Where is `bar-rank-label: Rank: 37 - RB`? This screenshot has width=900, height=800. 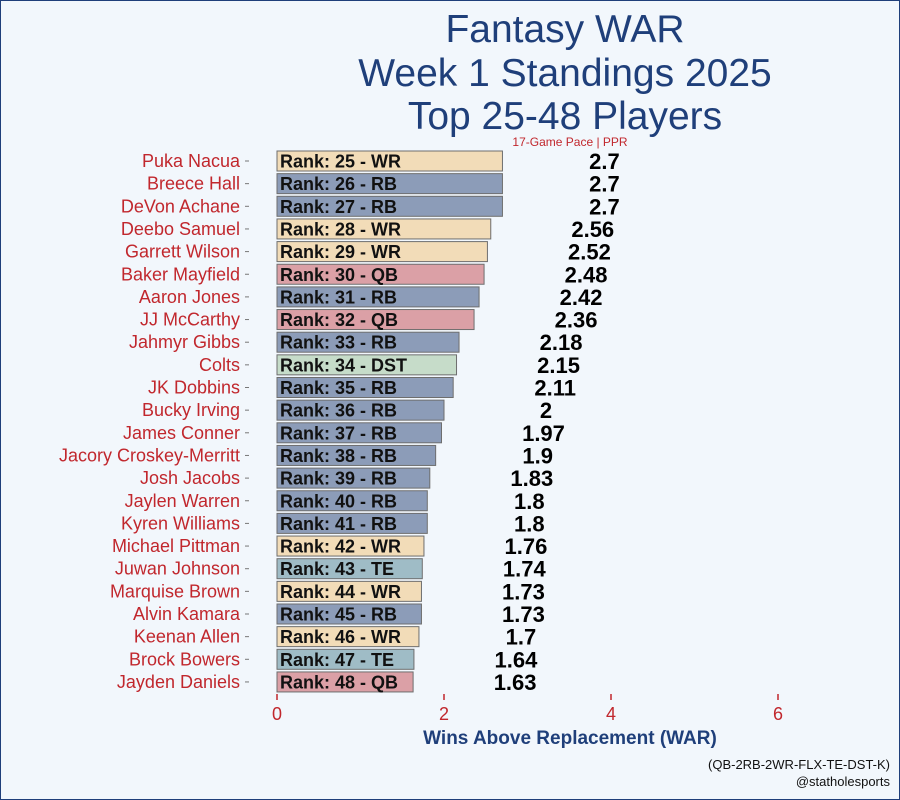
bar-rank-label: Rank: 37 - RB is located at coordinates (338, 433).